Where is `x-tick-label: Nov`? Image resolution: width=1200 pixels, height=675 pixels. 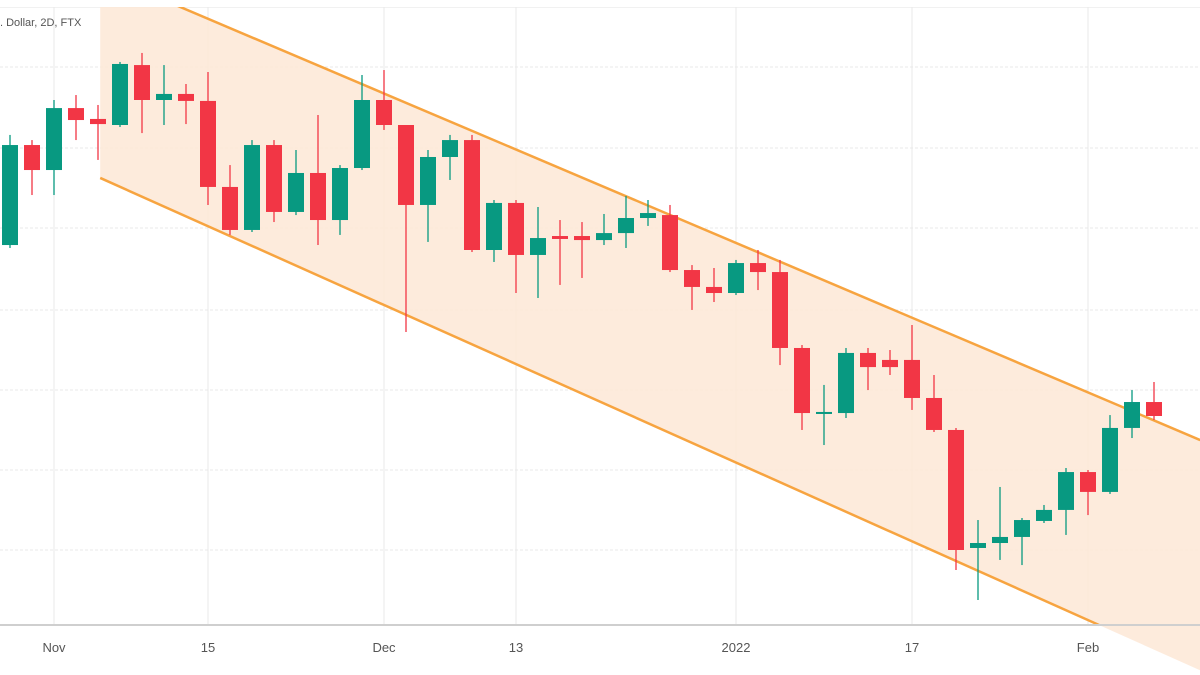
x-tick-label: Nov is located at coordinates (54, 647).